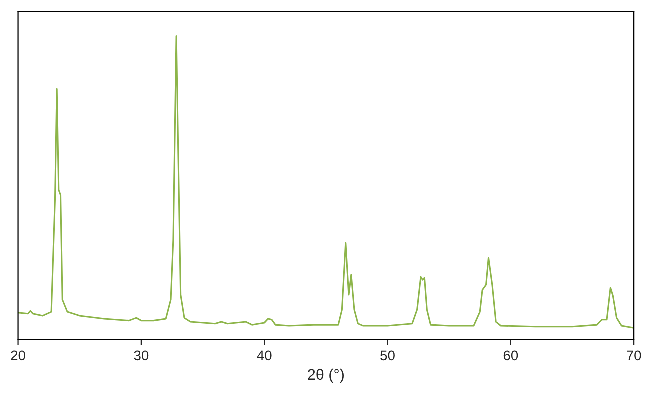  Describe the element at coordinates (634, 355) in the screenshot. I see `x-tick-label: 70` at that location.